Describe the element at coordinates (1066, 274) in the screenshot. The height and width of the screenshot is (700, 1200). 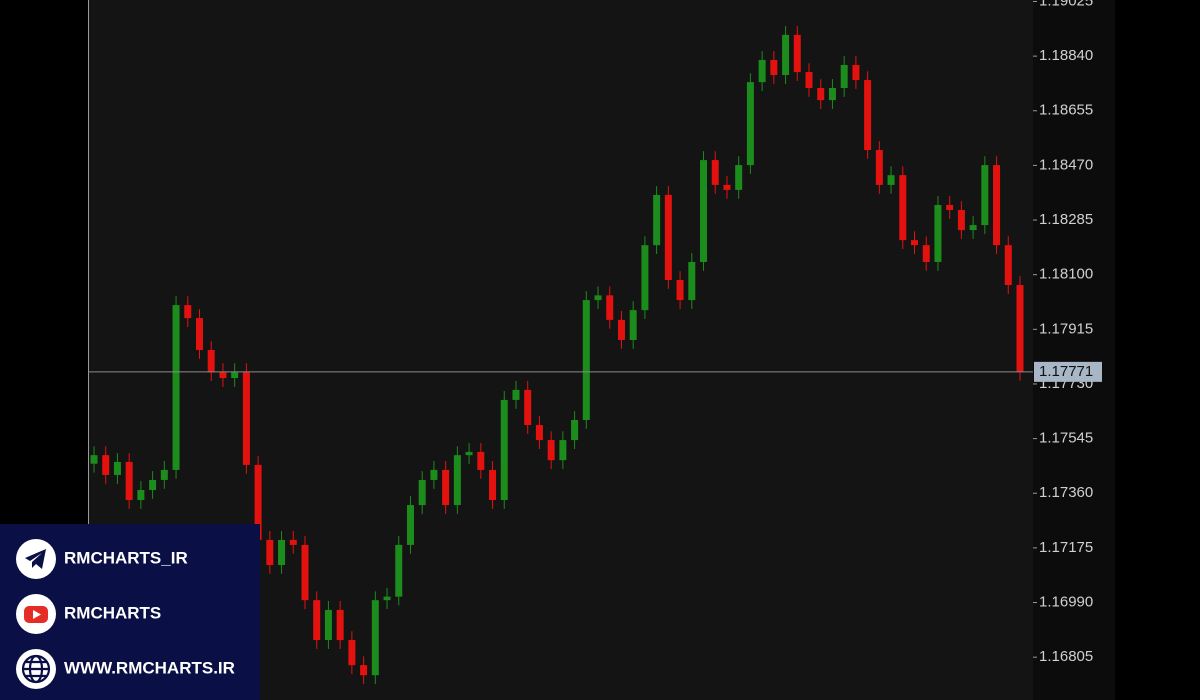
I see `y-tick-label: 1.18100` at that location.